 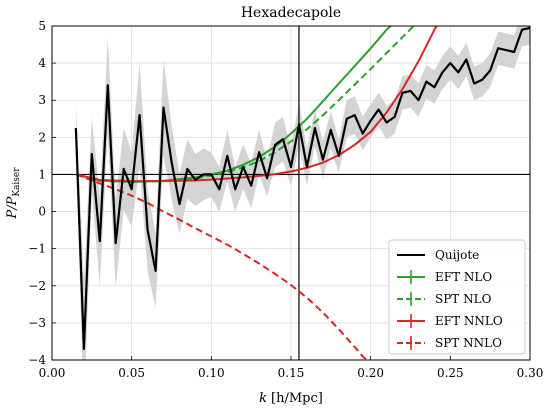 I want to click on chart-title: Hexadecapole, so click(x=291, y=13).